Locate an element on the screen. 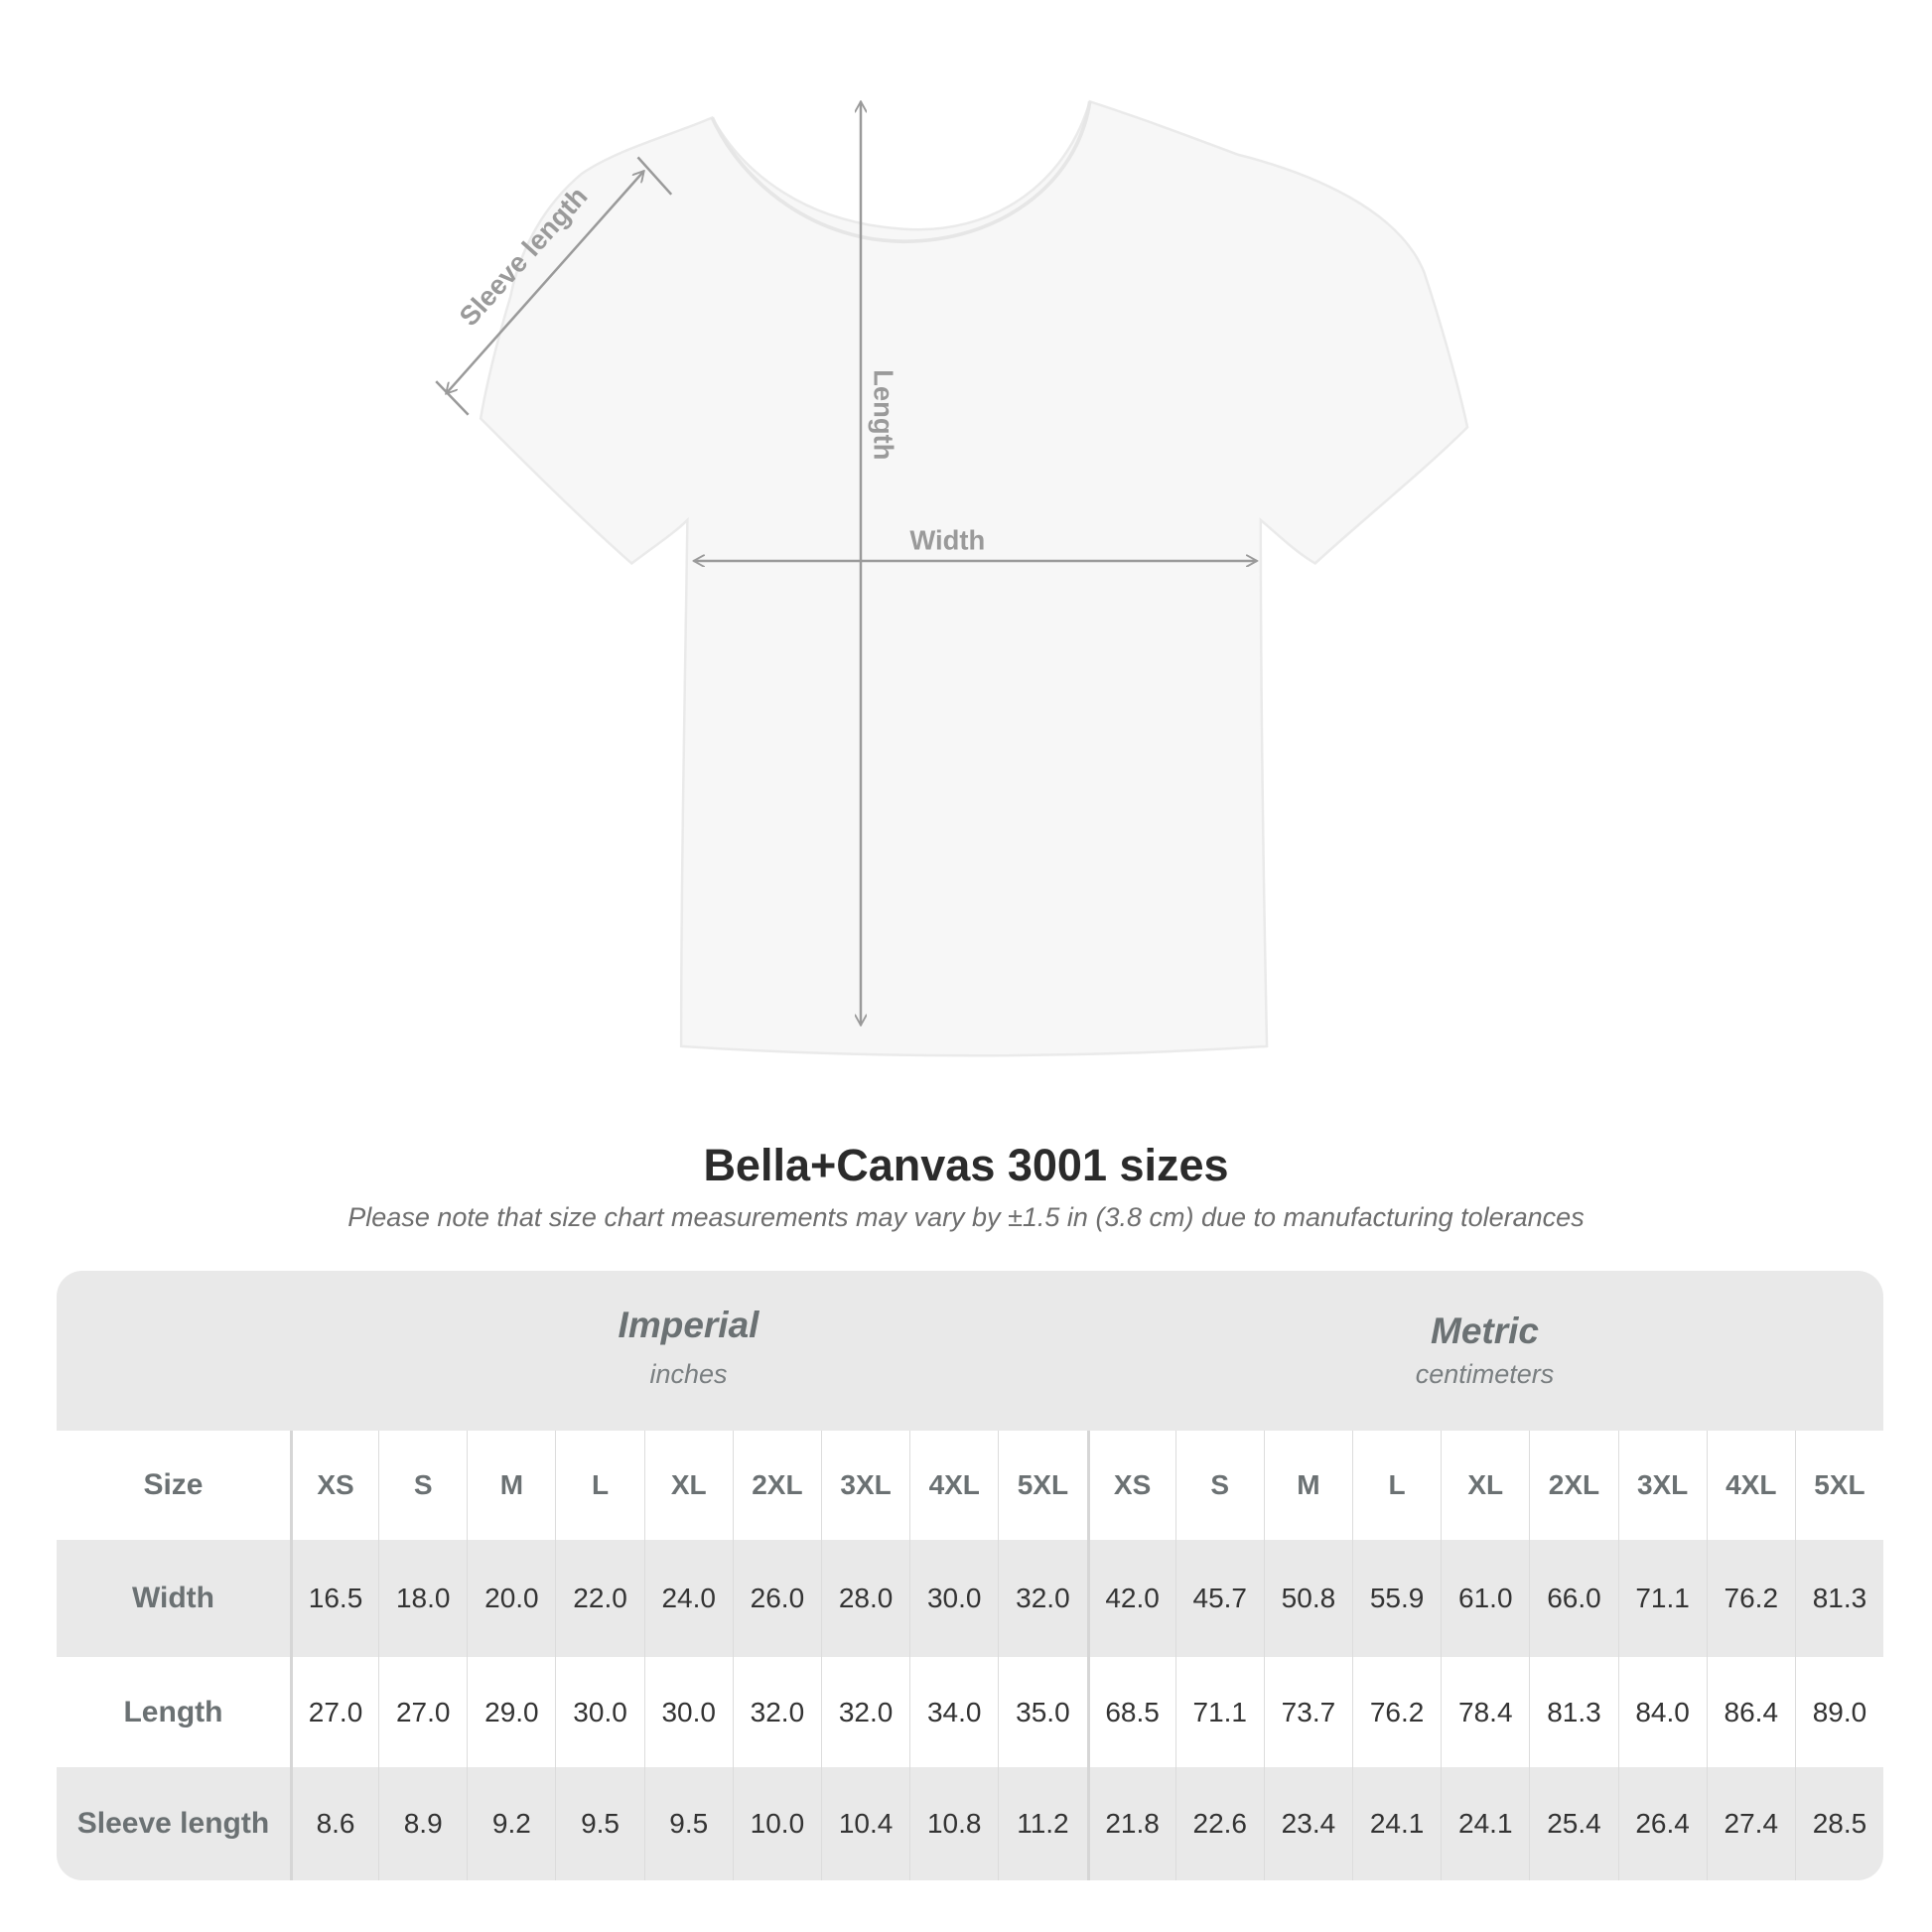 This screenshot has height=1932, width=1932. table-cell: 9.2 is located at coordinates (511, 1823).